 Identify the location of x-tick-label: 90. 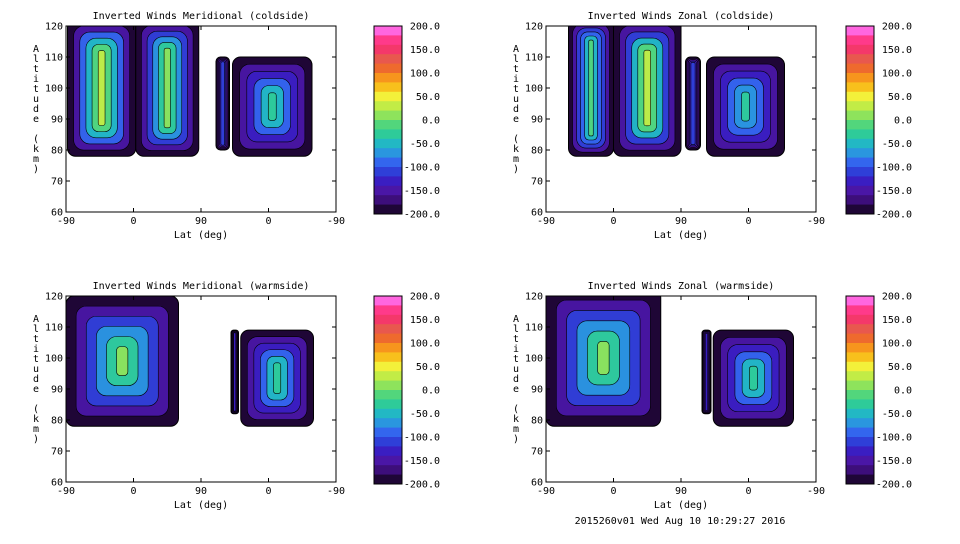
(681, 491).